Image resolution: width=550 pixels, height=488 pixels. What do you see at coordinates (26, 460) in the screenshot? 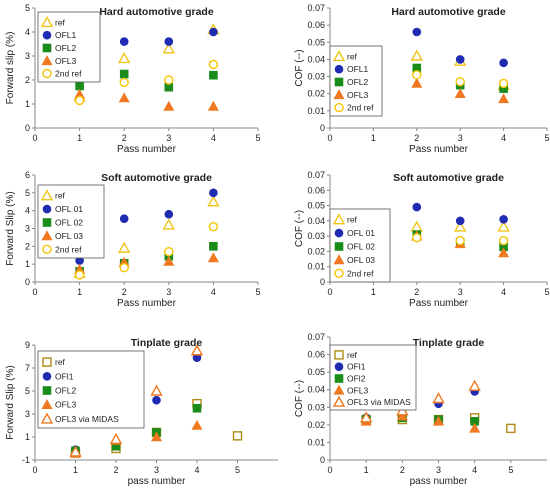
I see `y-tick-label: -1` at bounding box center [26, 460].